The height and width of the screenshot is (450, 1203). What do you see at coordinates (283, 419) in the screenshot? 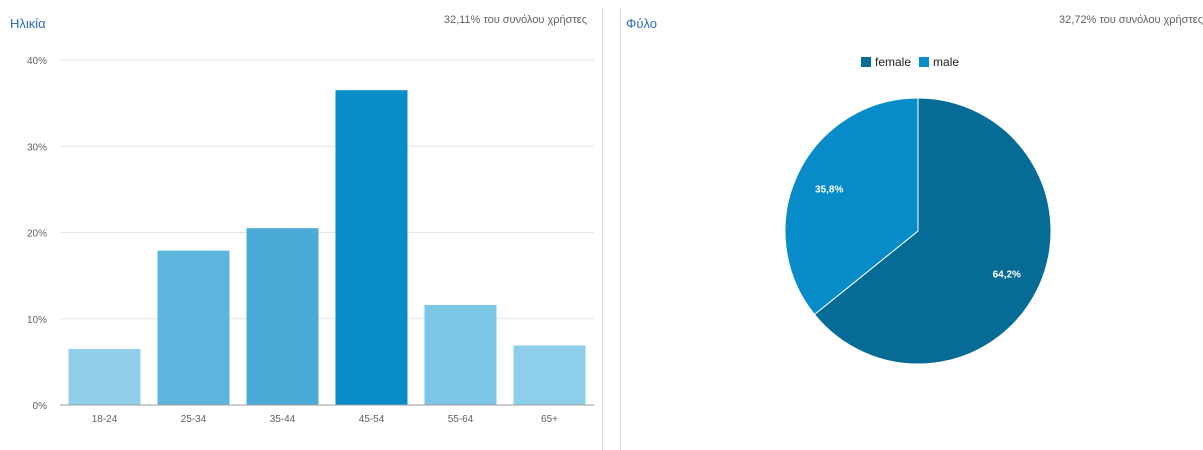
I see `x-tick-label: 35-44` at bounding box center [283, 419].